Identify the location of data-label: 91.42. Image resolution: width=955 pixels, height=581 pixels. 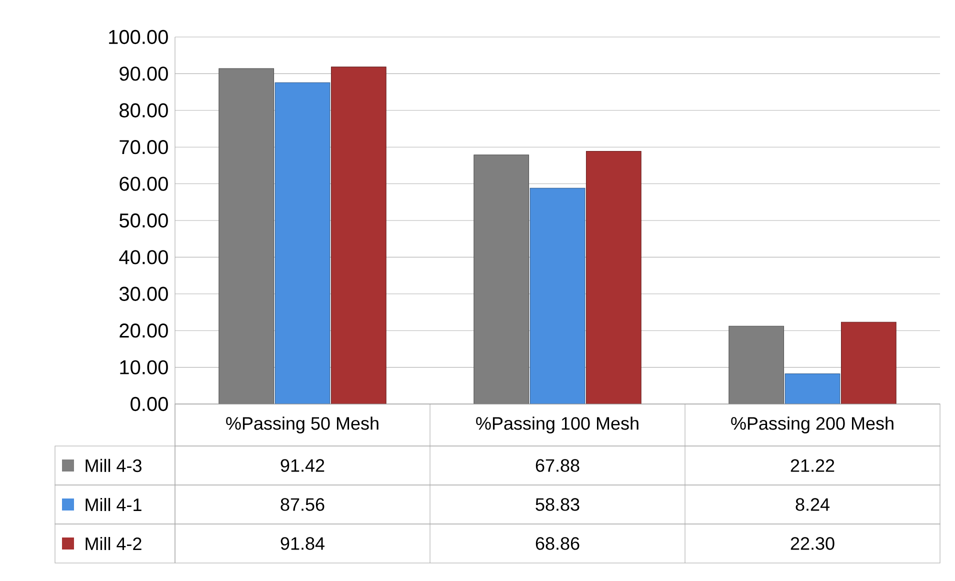
(302, 465).